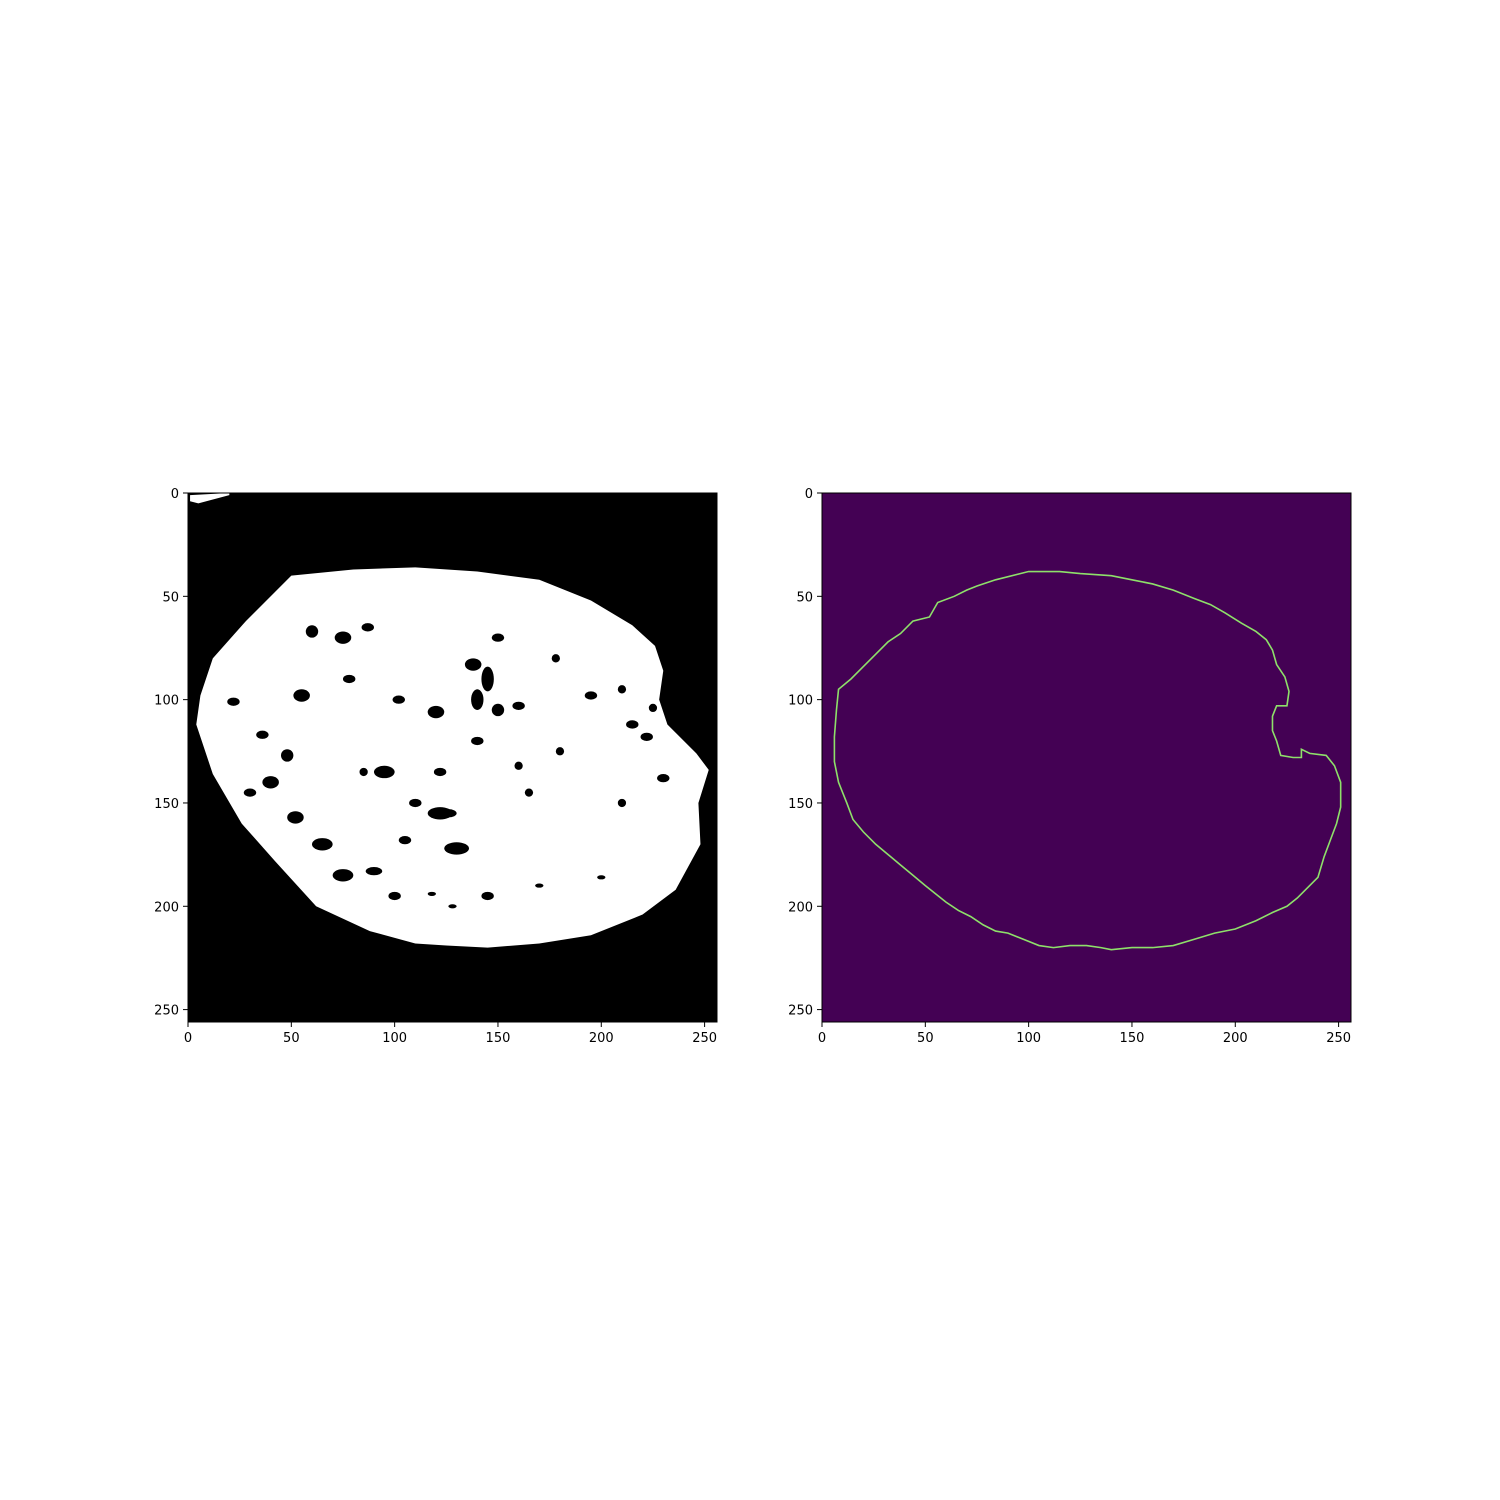 Image resolution: width=1500 pixels, height=1500 pixels. What do you see at coordinates (210, 498) in the screenshot?
I see `mask-speck` at bounding box center [210, 498].